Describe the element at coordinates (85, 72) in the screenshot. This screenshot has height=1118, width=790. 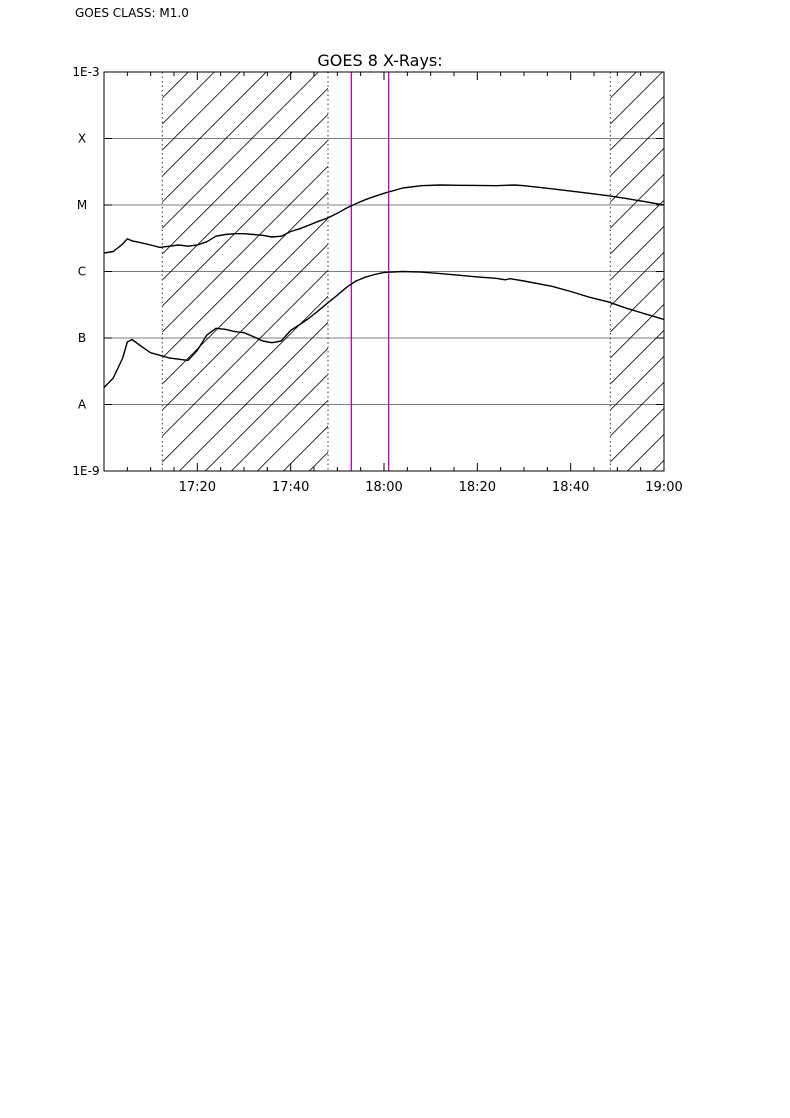
I see `y-tick-label: 1E-3` at that location.